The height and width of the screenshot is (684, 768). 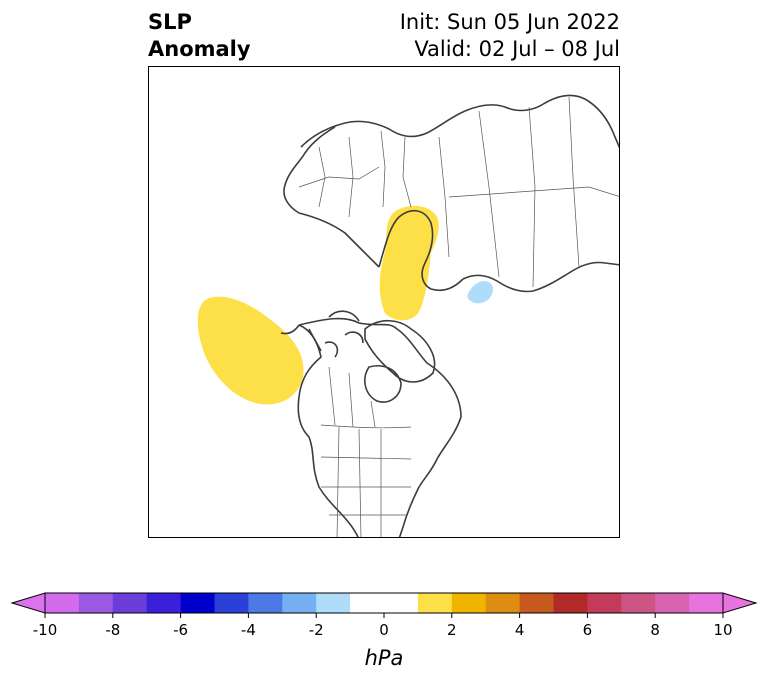 I want to click on anomaly-region-northeast-pacific, so click(x=250, y=350).